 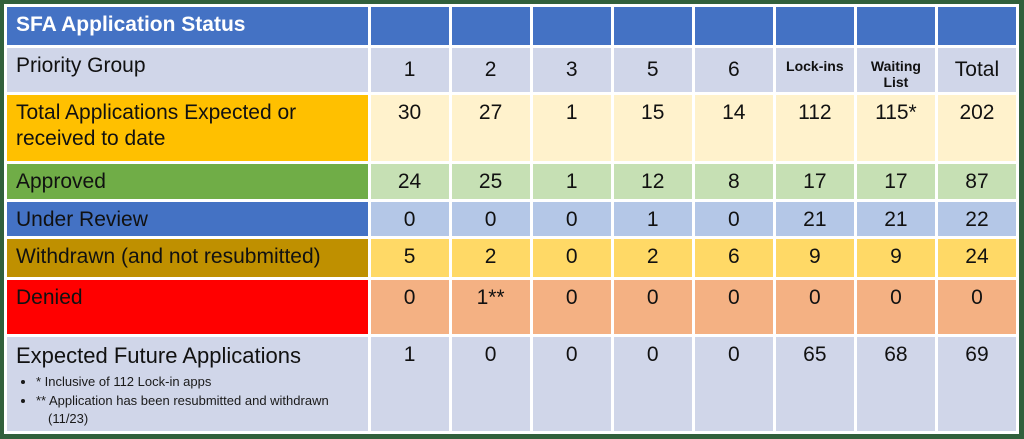 I want to click on data-cell: 115*, so click(x=895, y=128).